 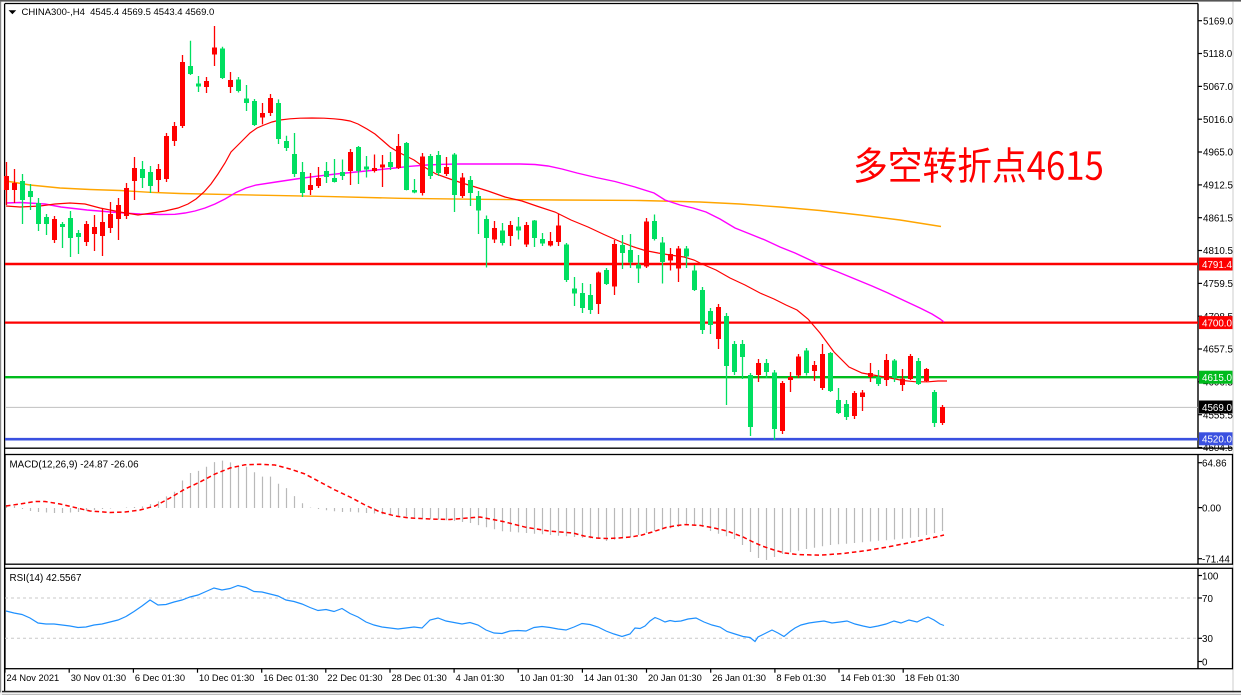 I want to click on svg-text: 26 Jan 01:30, so click(x=739, y=678).